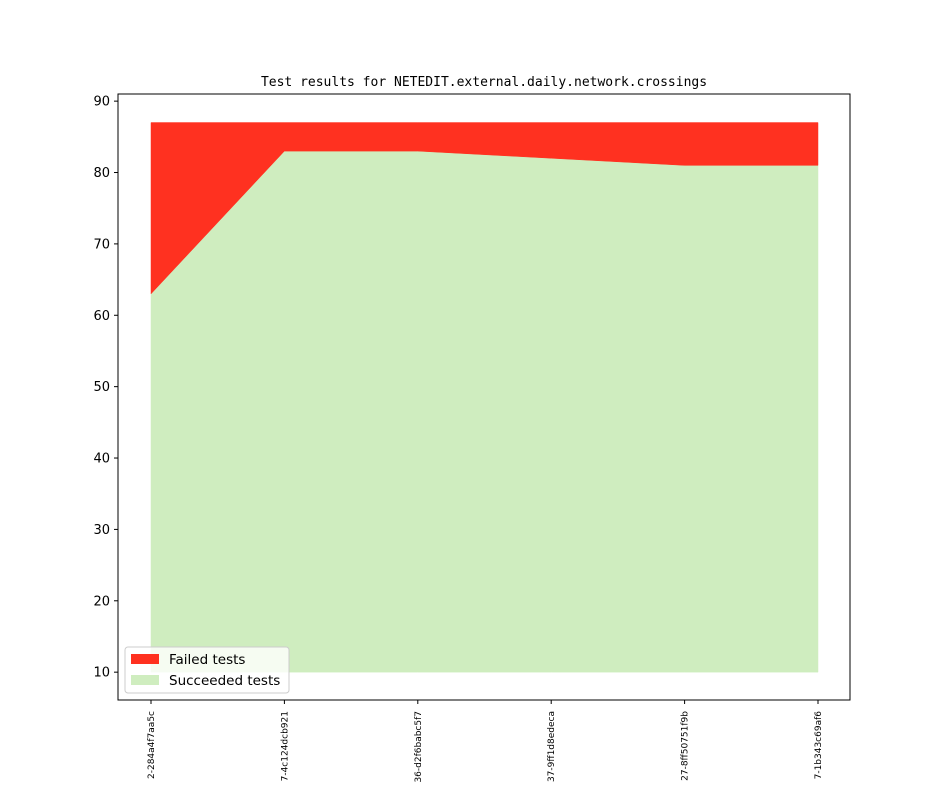 The image size is (944, 787). I want to click on y-tick-label: 50, so click(101, 387).